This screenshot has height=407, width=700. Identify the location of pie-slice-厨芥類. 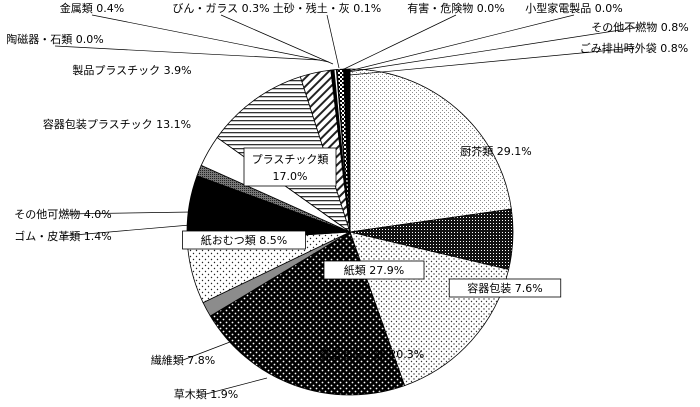
(430, 150).